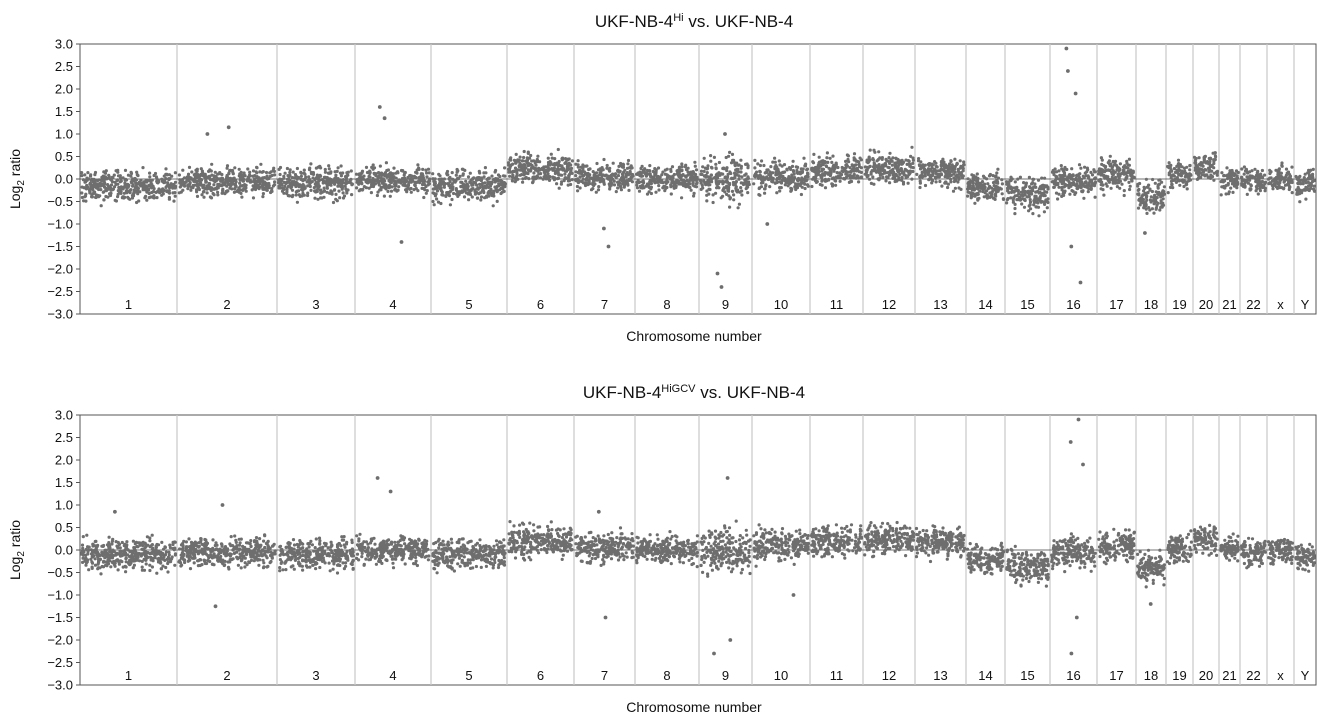  I want to click on outlier-point, so click(1068, 71).